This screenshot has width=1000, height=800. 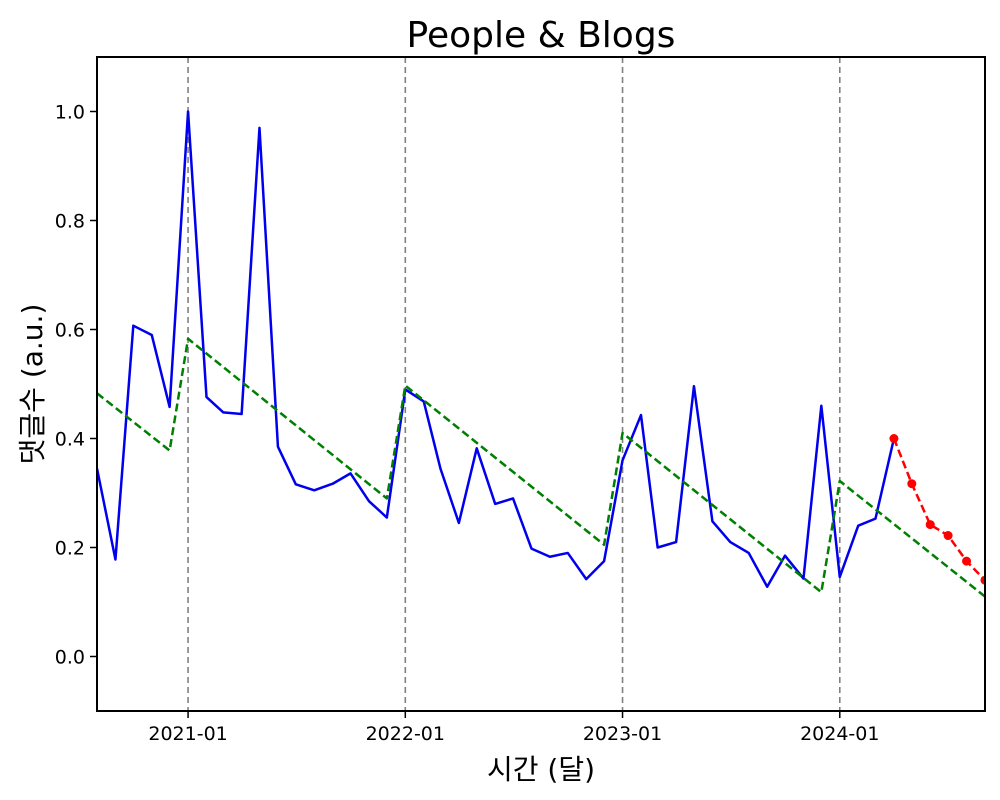 I want to click on y-axis-label: 댓글수 (a.u.), so click(x=32, y=384).